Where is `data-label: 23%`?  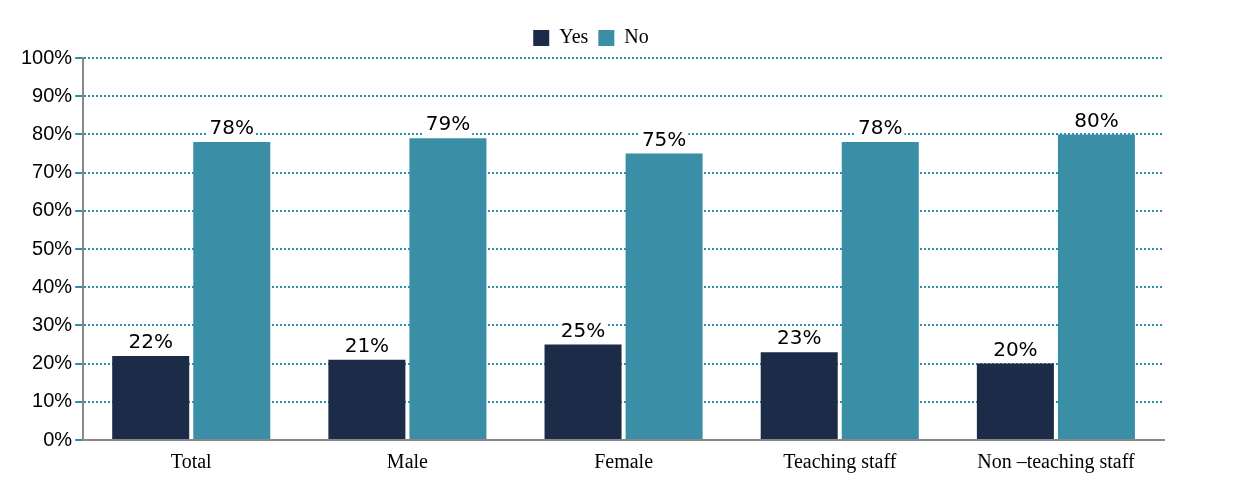
data-label: 23% is located at coordinates (799, 337).